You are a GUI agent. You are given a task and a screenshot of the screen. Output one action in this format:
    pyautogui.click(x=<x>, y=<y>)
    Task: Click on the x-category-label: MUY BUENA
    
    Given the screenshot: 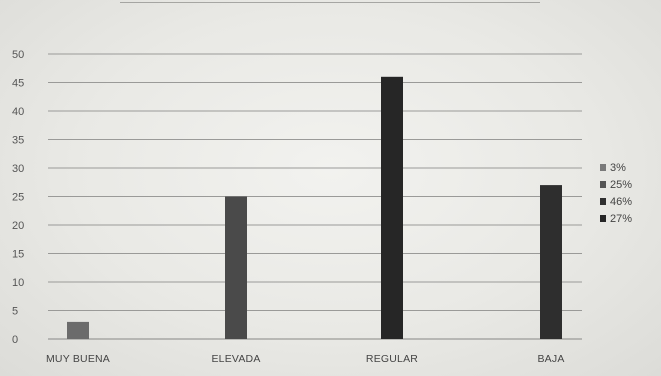 What is the action you would take?
    pyautogui.click(x=78, y=359)
    